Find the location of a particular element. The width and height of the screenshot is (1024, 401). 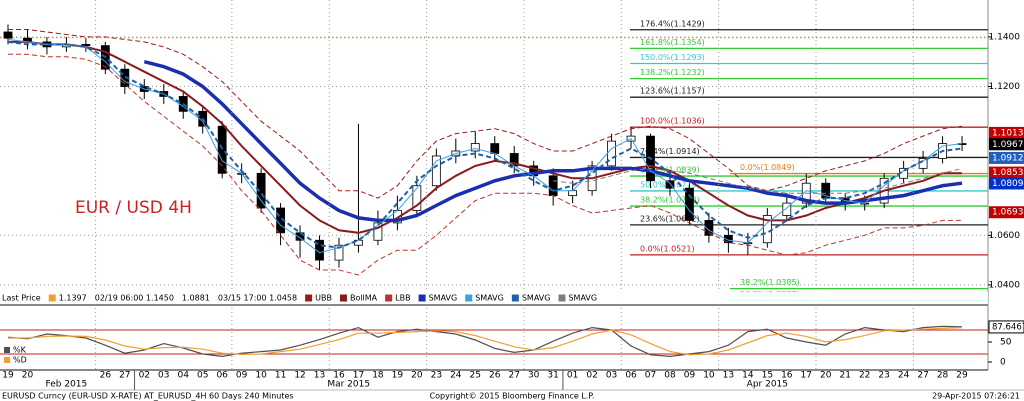

x-tick-label: 10 is located at coordinates (709, 376).